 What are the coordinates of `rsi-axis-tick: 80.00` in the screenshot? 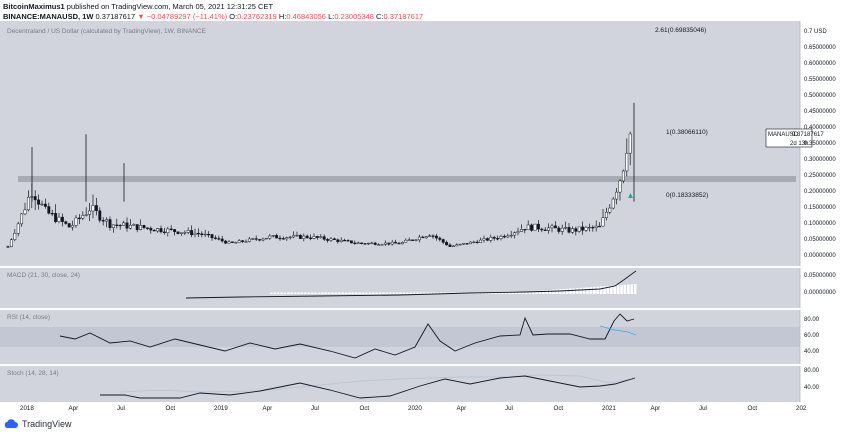 It's located at (812, 320).